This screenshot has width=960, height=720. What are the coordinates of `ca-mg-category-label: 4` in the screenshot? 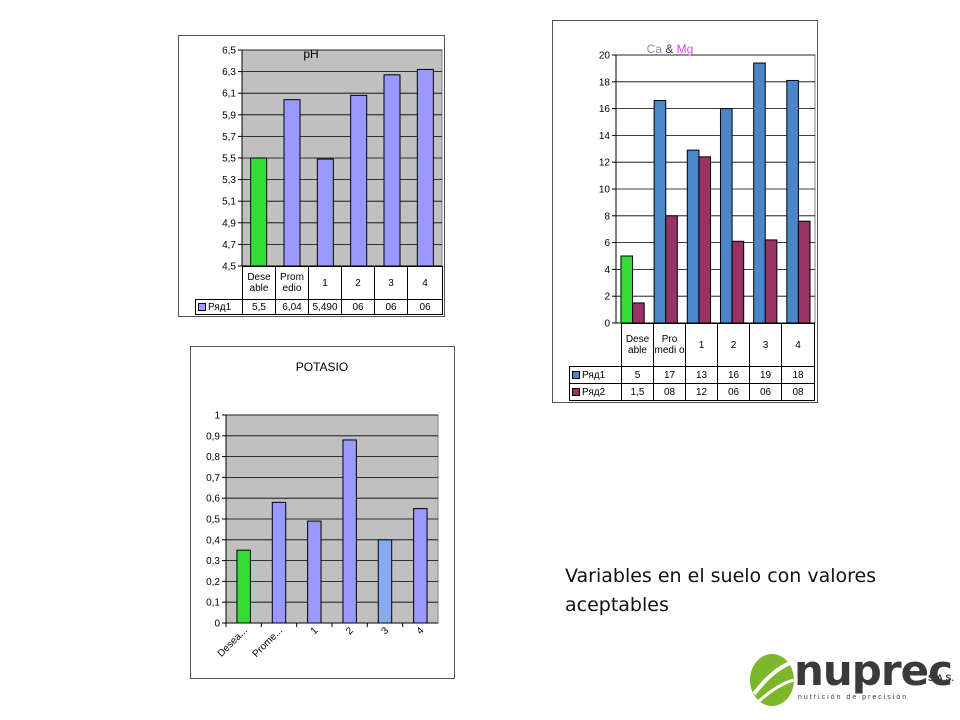 It's located at (798, 345).